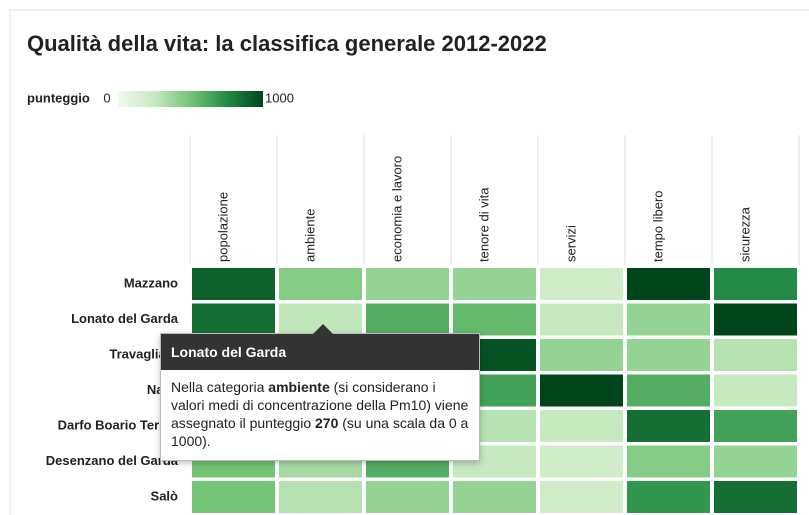  Describe the element at coordinates (279, 97) in the screenshot. I see `legend-max: 1000` at that location.